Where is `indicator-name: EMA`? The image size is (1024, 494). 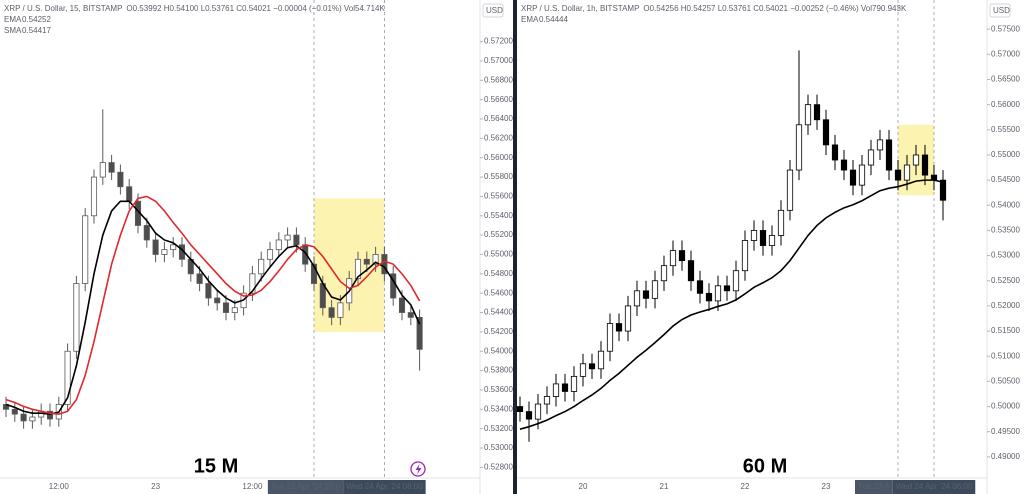 indicator-name: EMA is located at coordinates (530, 19).